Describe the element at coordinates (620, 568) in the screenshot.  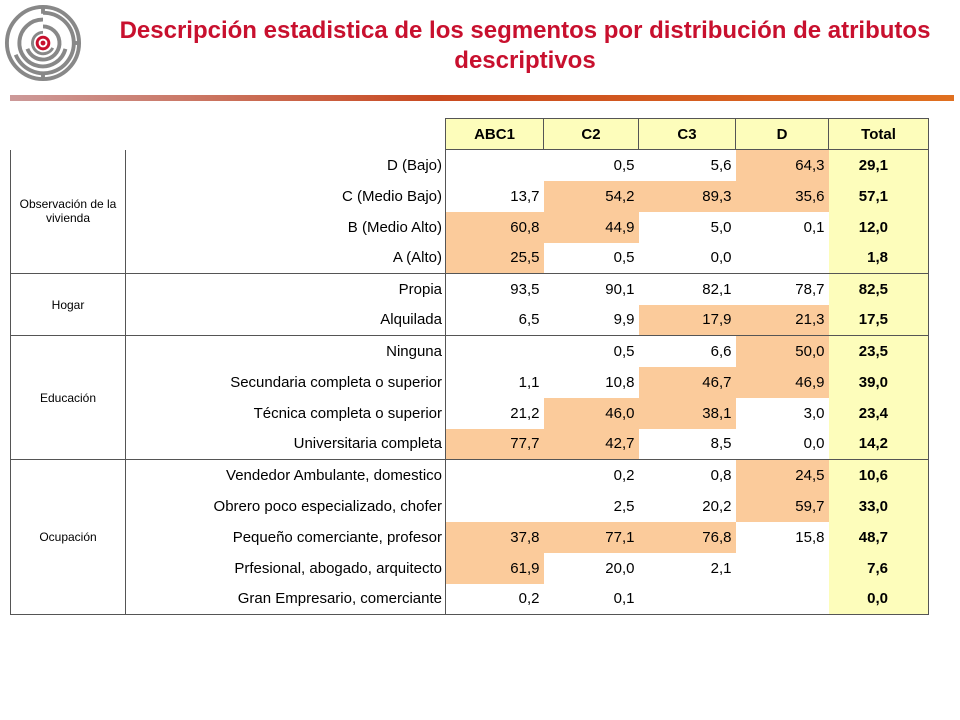
I see `value-cell: 20,0` at that location.